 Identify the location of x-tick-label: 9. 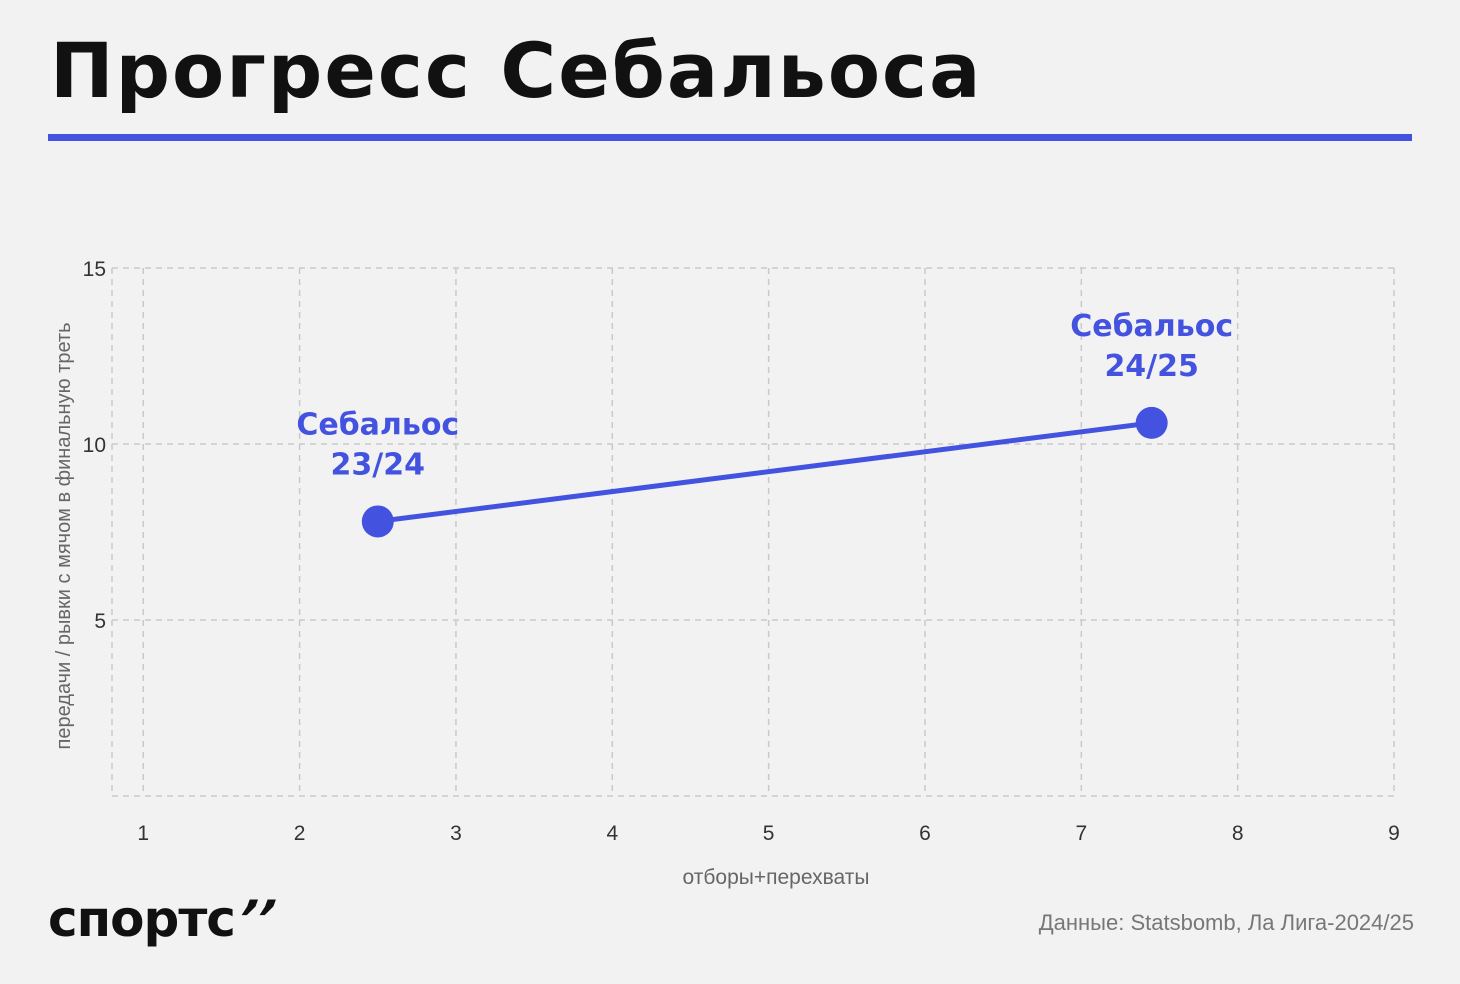
(1394, 833).